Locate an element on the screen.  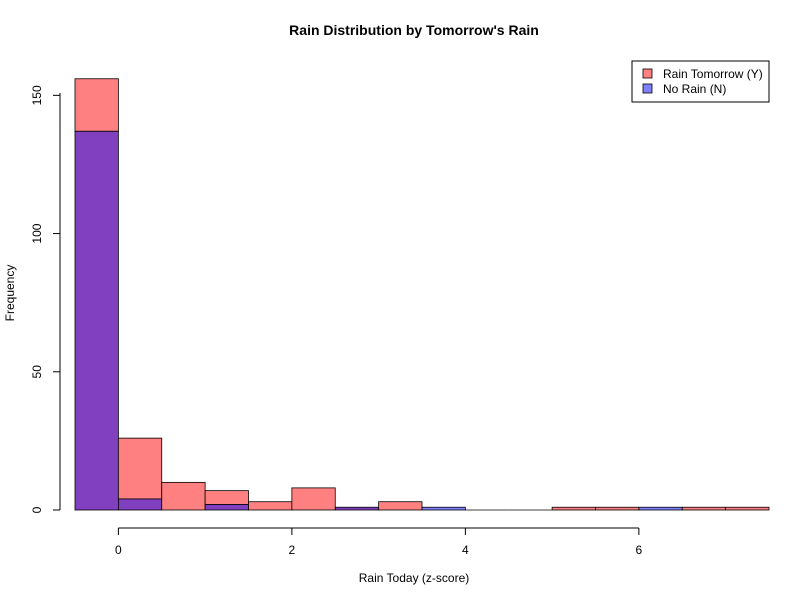
y-tick-label: 0 is located at coordinates (37, 509).